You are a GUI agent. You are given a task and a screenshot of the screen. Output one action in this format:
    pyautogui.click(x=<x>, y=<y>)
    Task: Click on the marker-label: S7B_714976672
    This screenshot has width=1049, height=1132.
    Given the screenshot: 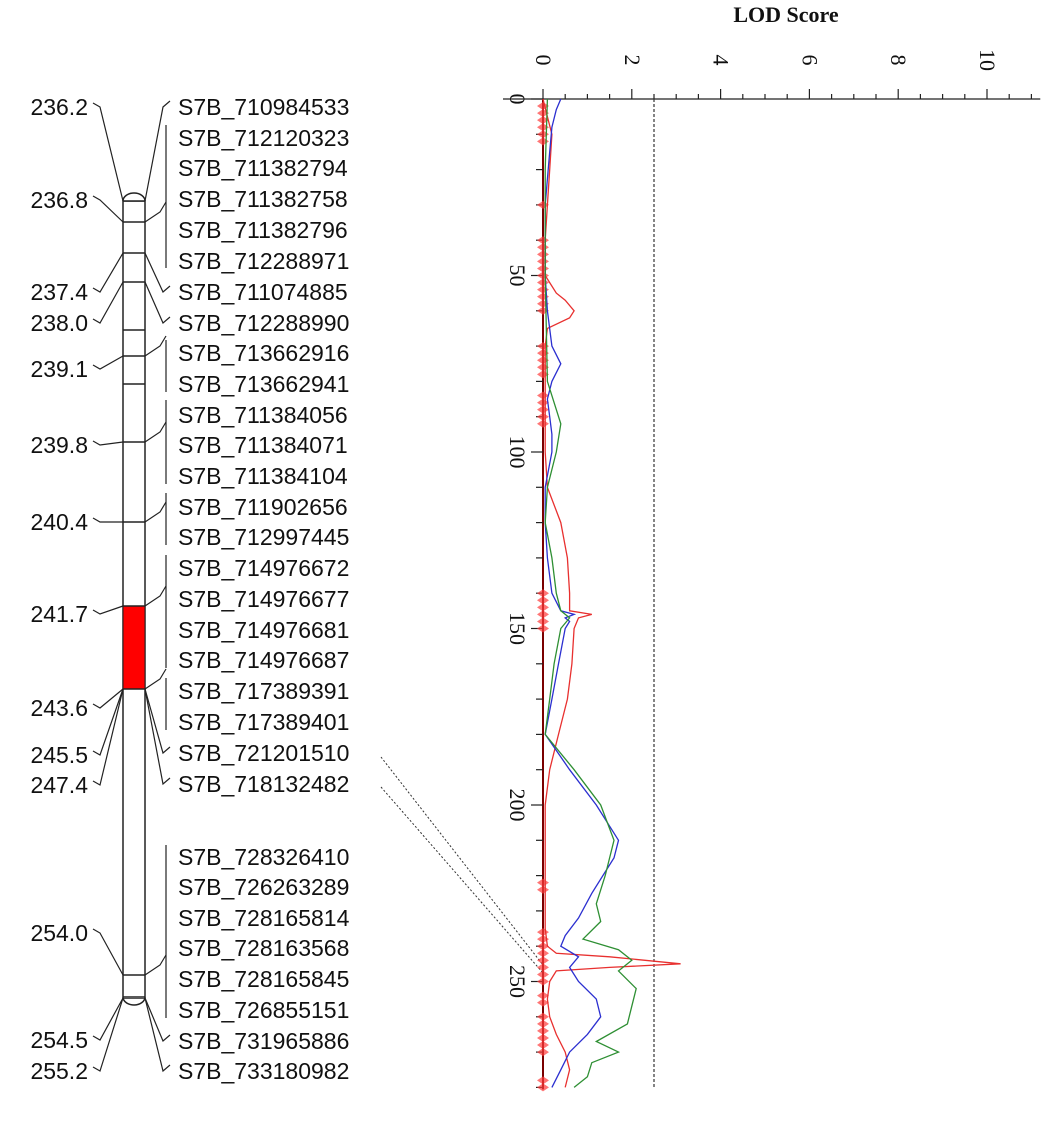 What is the action you would take?
    pyautogui.click(x=263, y=568)
    